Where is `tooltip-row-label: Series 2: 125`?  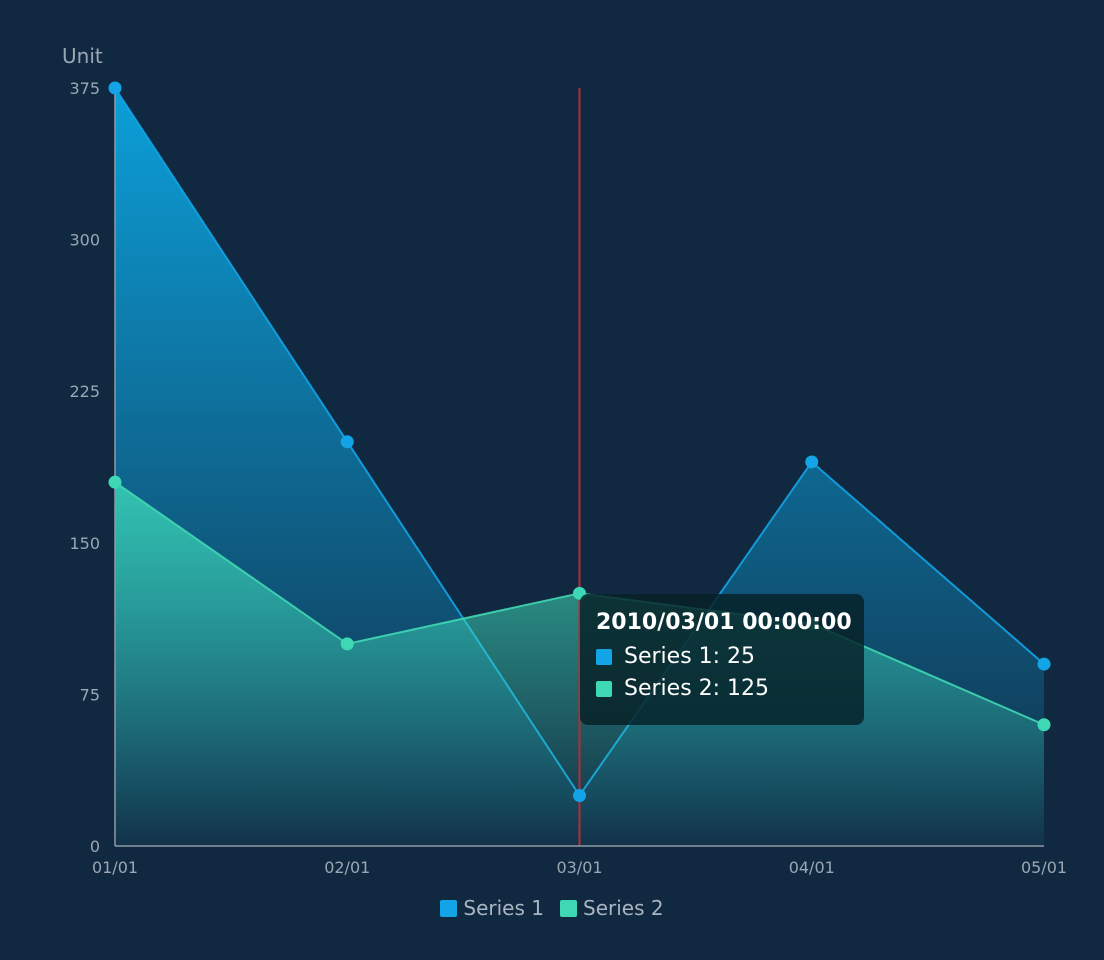
tooltip-row-label: Series 2: 125 is located at coordinates (697, 688).